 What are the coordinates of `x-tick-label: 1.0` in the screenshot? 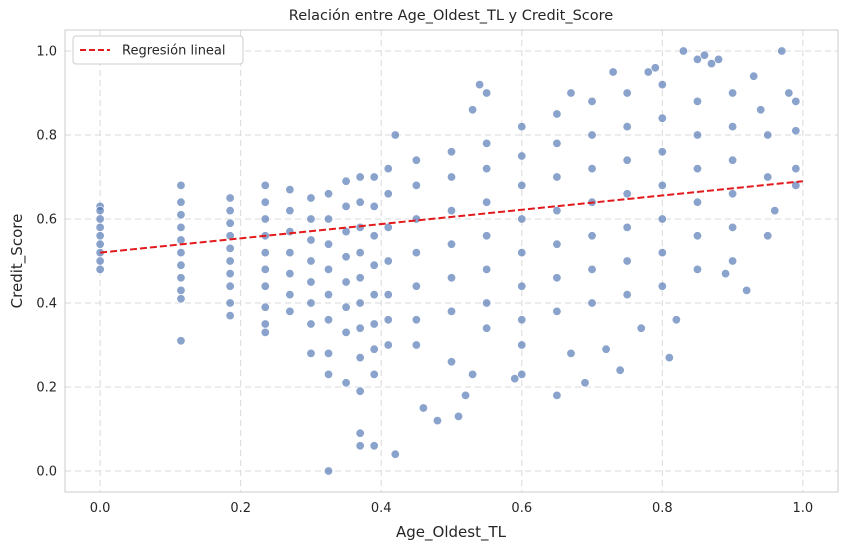 It's located at (803, 508).